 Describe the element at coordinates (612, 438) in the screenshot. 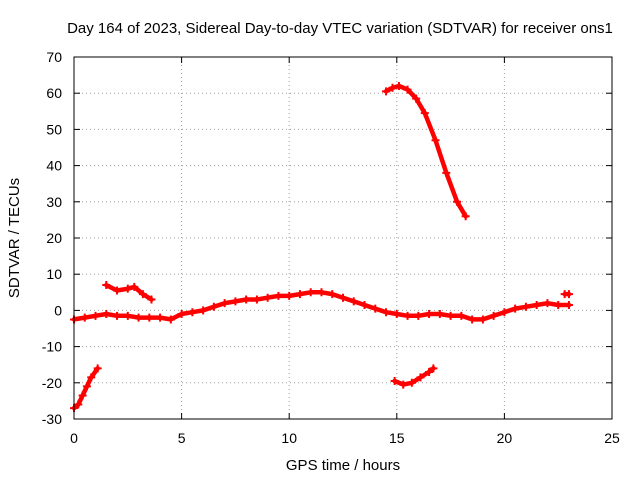

I see `x-tick-label: 25` at that location.